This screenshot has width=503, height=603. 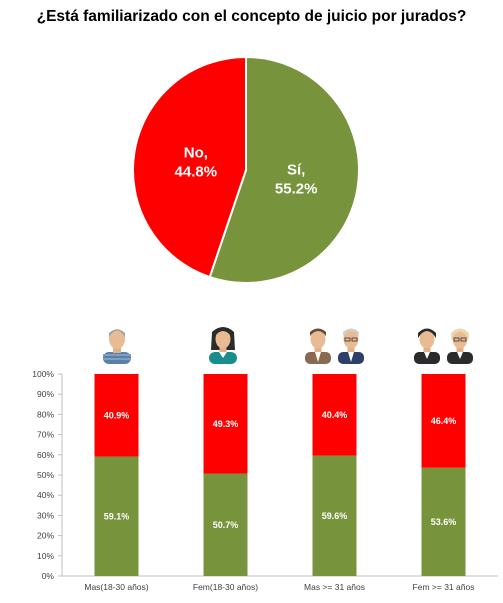 What do you see at coordinates (116, 587) in the screenshot?
I see `x-category-label: Mas(18-30 años)` at bounding box center [116, 587].